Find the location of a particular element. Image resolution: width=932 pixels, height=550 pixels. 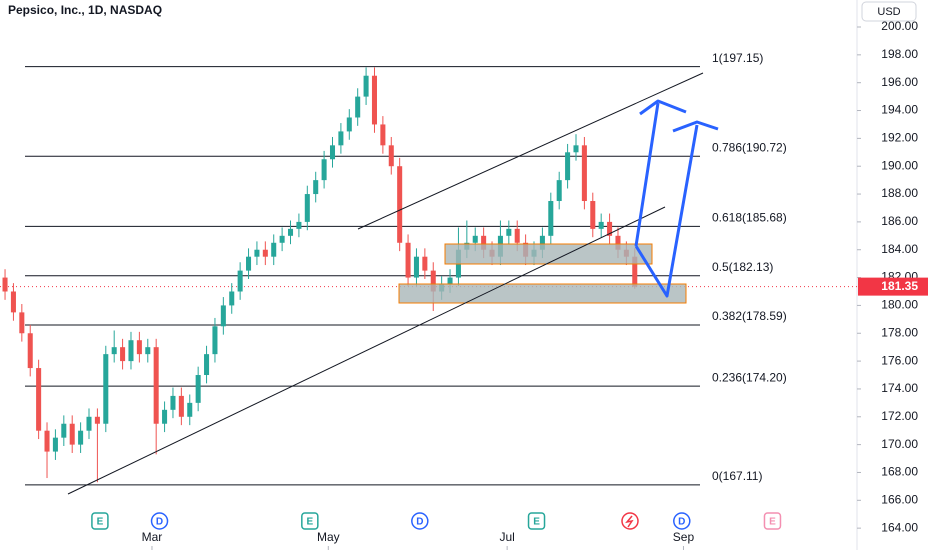

y-tick-label: 164.00 is located at coordinates (899, 527).